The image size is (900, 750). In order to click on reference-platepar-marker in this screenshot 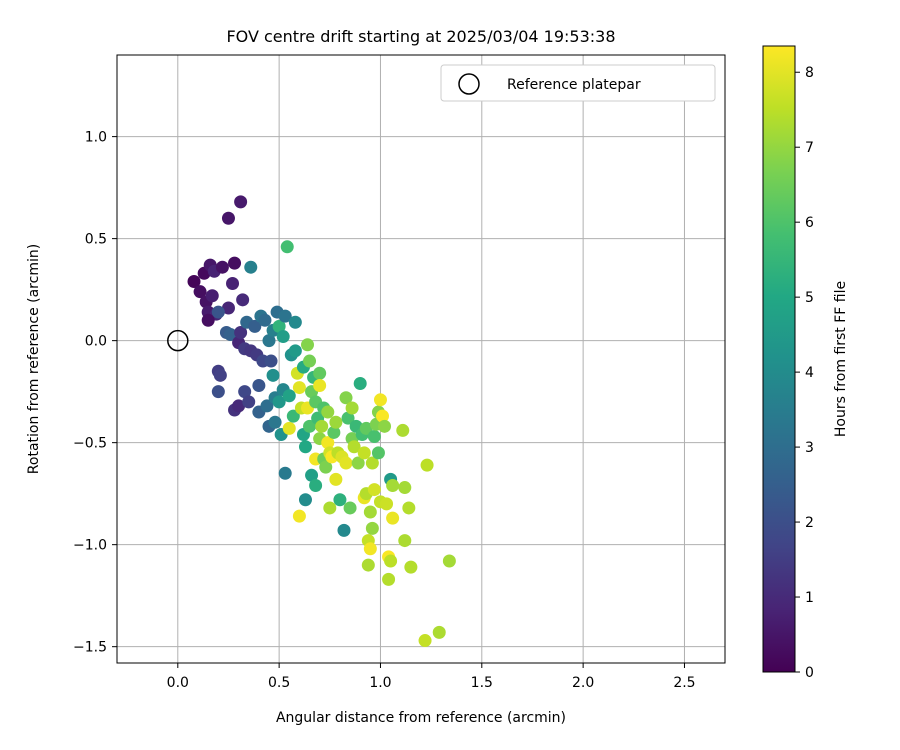, I will do `click(178, 340)`.